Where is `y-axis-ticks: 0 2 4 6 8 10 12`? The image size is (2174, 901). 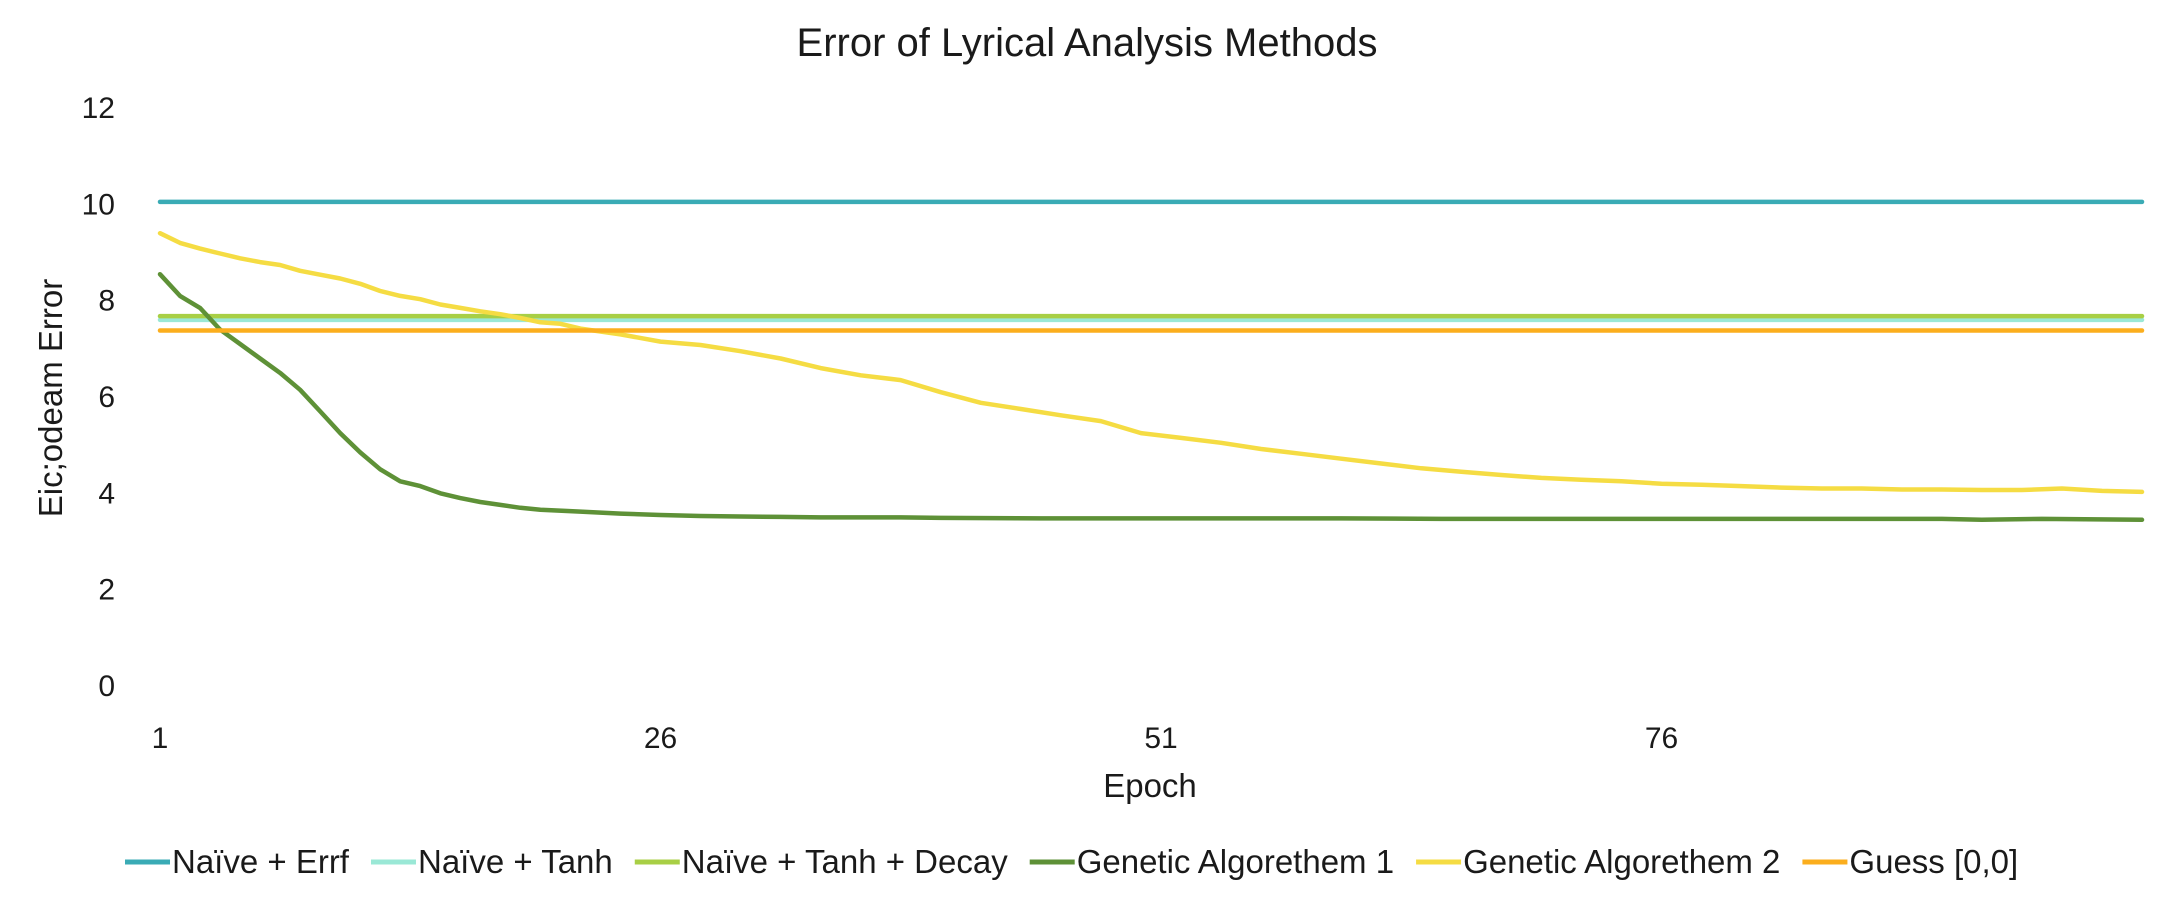
y-axis-ticks: 0 2 4 6 8 10 12 is located at coordinates (98, 397).